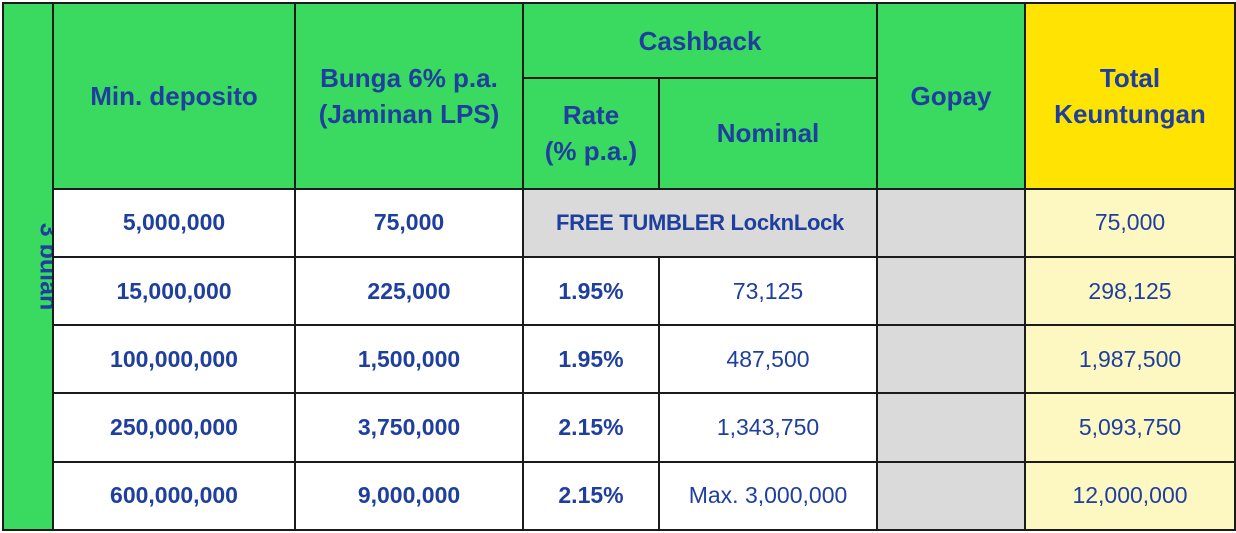  Describe the element at coordinates (591, 151) in the screenshot. I see `header-rate-line2: (% p.a.)` at that location.